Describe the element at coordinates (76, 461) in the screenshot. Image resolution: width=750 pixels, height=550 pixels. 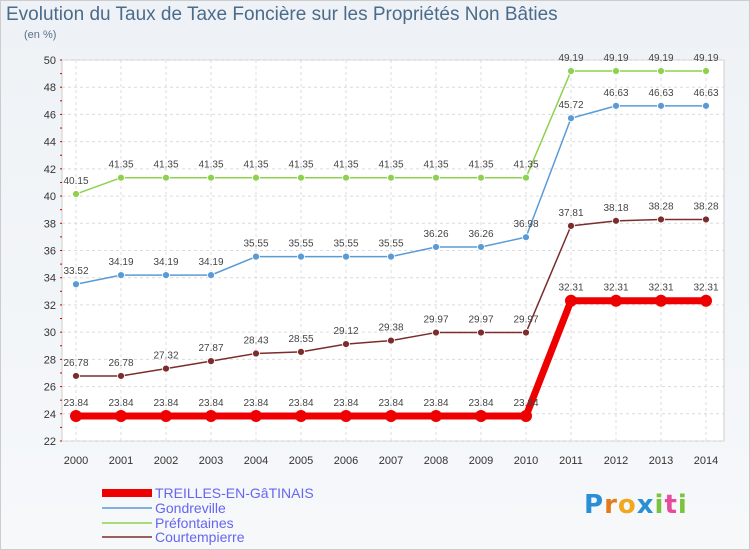
I see `x-tick-label: 2000` at that location.